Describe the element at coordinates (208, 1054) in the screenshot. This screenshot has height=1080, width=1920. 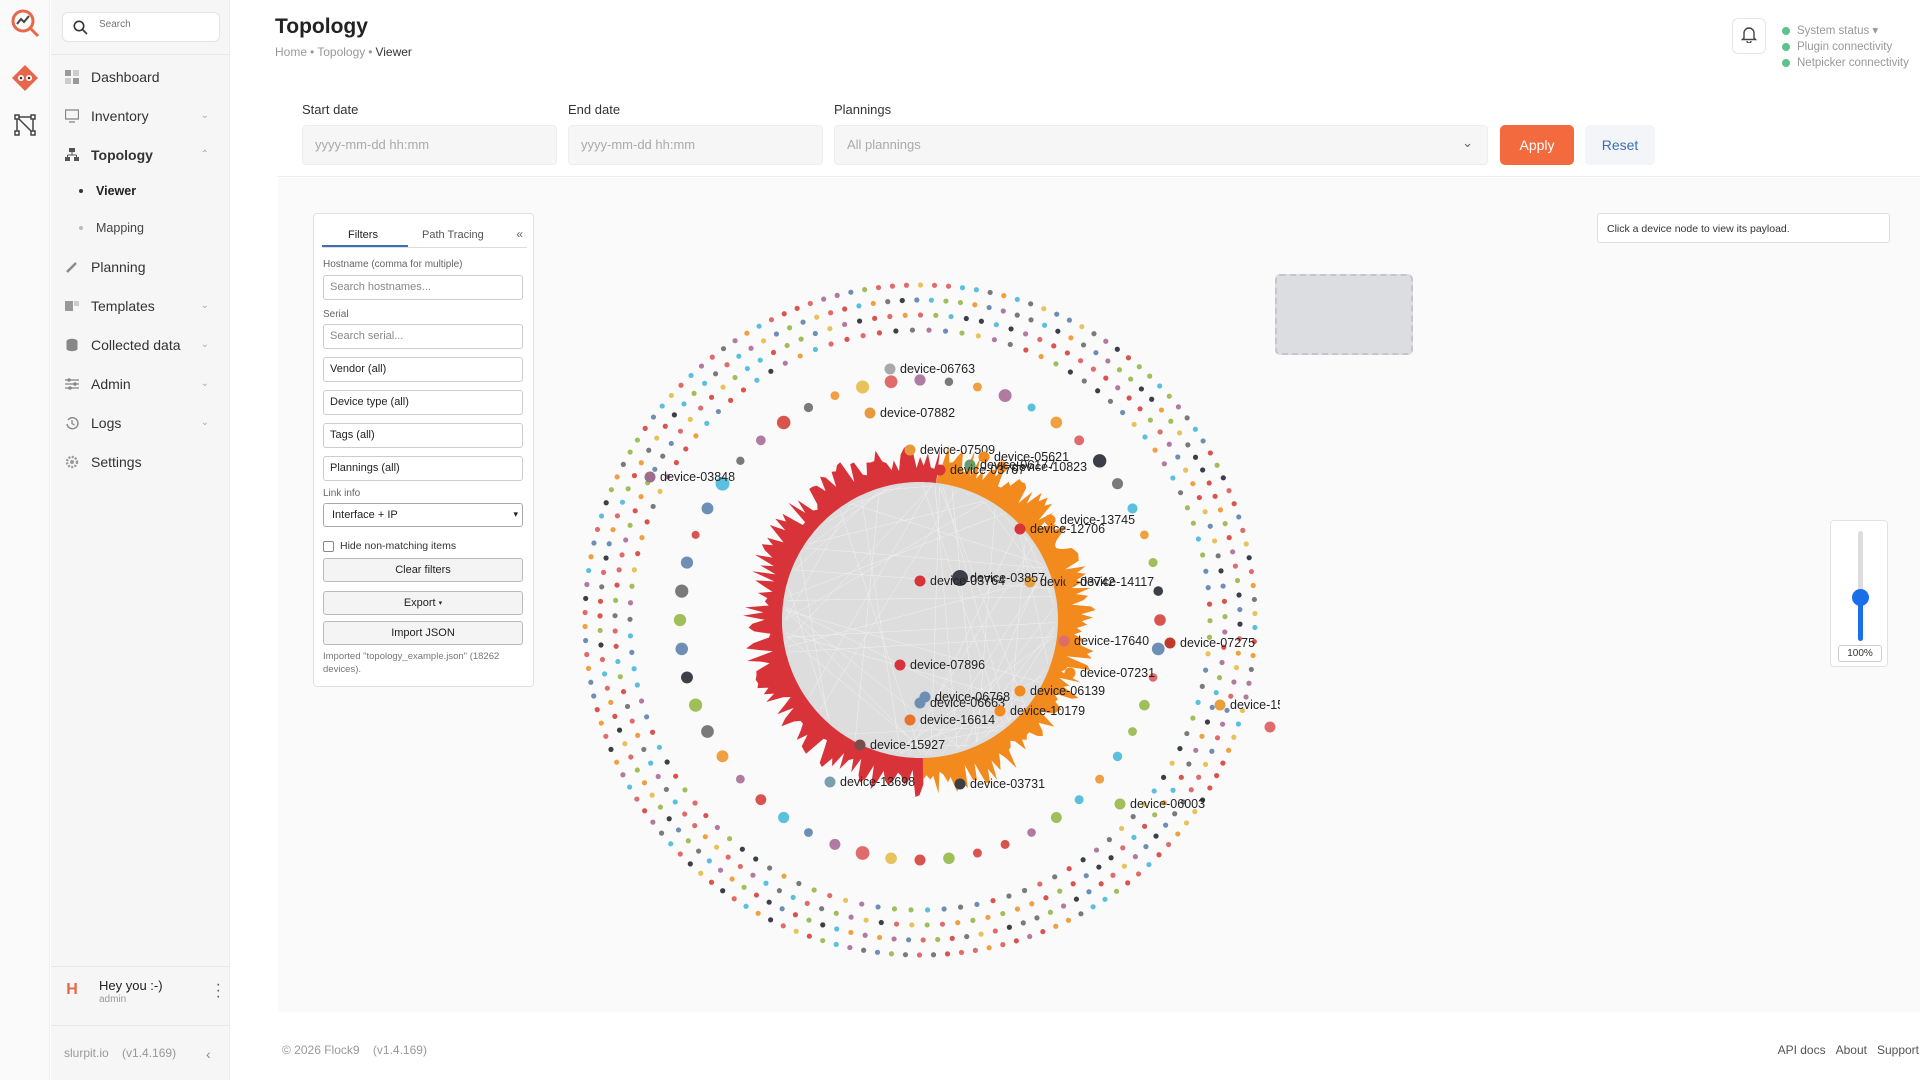
I see `collapse-sidebar-icon: ‹` at that location.